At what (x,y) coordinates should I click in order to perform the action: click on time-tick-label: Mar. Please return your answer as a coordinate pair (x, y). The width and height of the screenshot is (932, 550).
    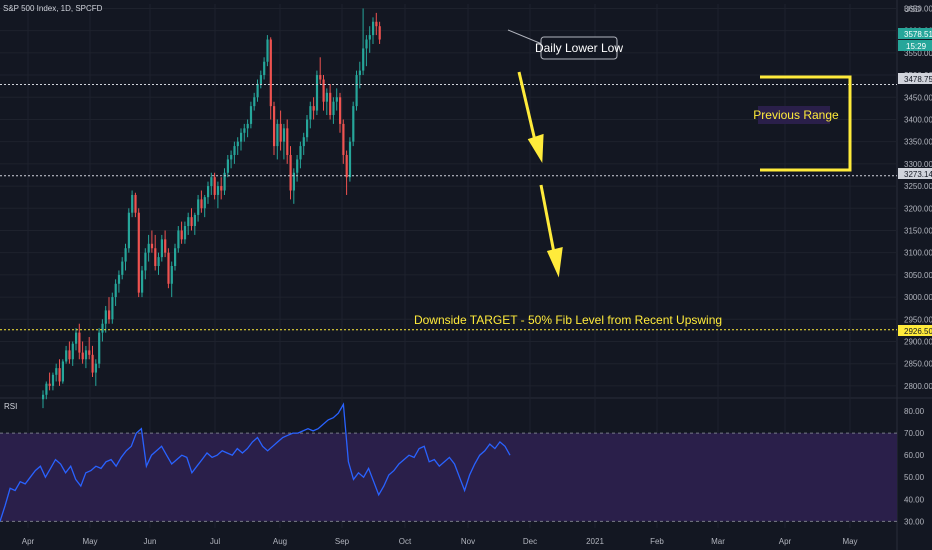
    Looking at the image, I should click on (718, 541).